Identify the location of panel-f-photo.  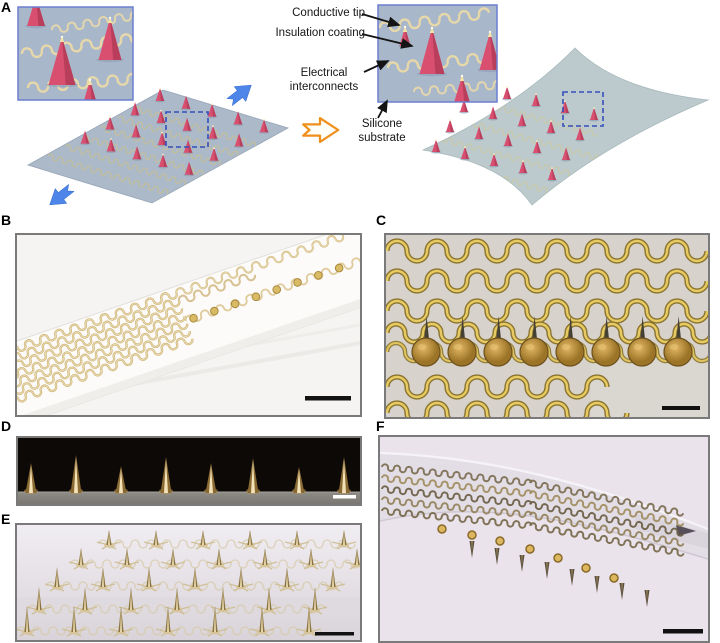
(544, 539).